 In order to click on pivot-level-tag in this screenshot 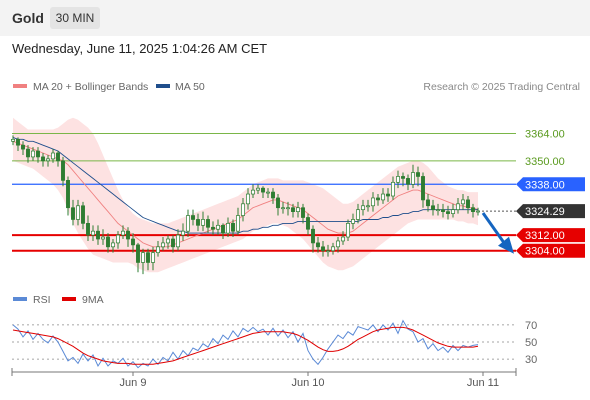, I will do `click(550, 184)`.